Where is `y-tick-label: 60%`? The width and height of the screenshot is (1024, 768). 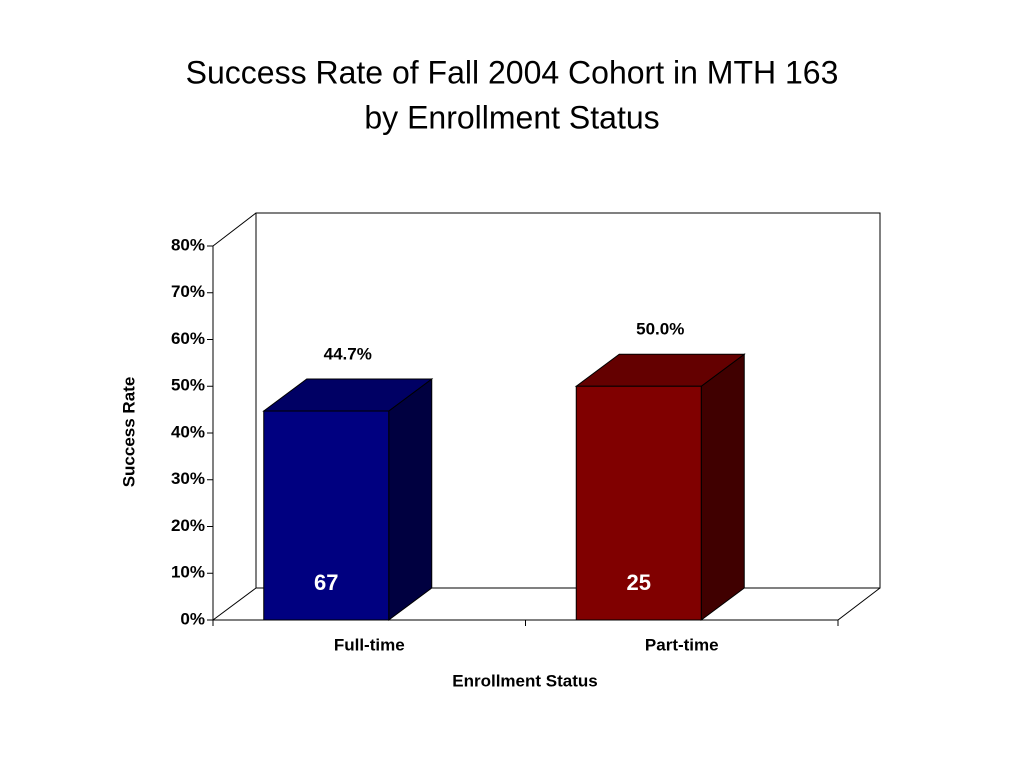 y-tick-label: 60% is located at coordinates (188, 338).